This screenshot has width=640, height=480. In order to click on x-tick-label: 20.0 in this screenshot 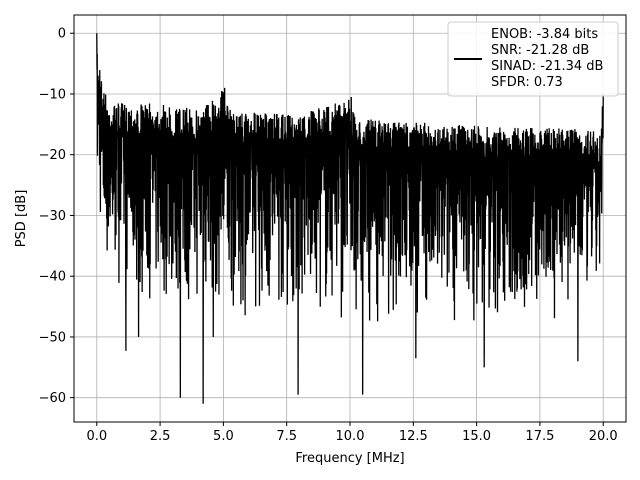, I will do `click(603, 436)`.